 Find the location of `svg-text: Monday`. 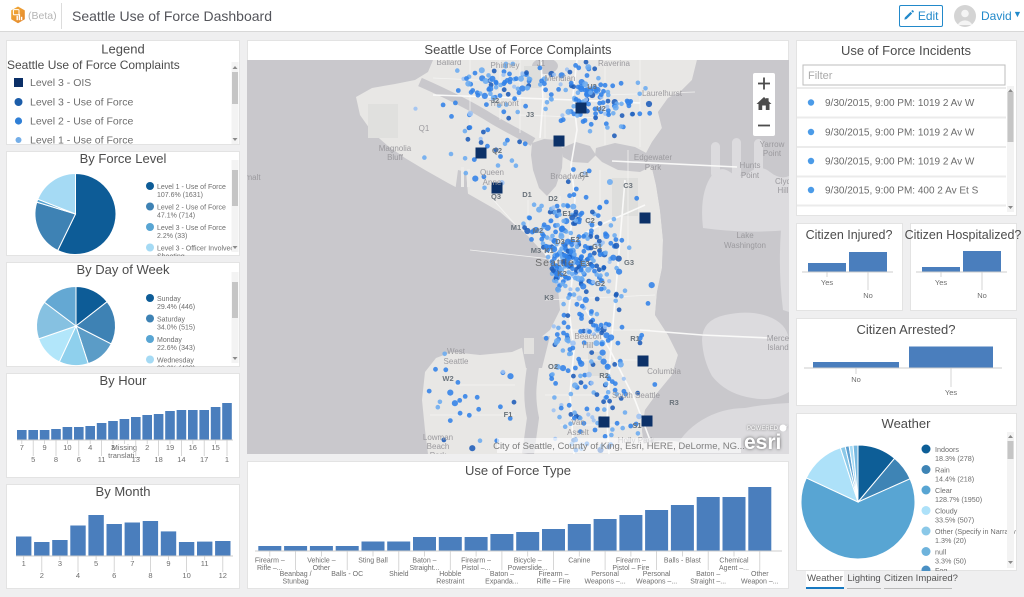

svg-text: Monday is located at coordinates (169, 340).